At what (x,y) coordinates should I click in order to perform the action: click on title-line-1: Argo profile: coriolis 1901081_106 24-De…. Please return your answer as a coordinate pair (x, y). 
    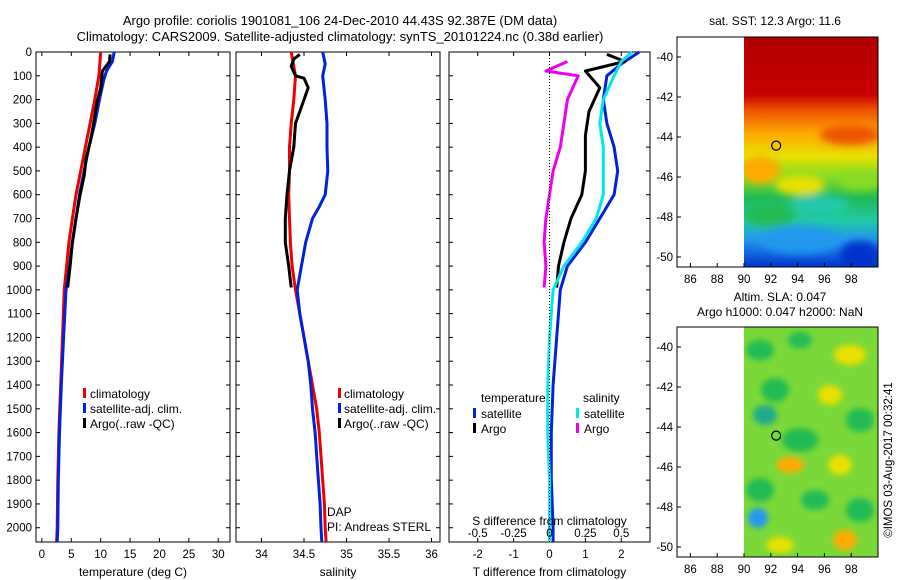
    Looking at the image, I should click on (340, 20).